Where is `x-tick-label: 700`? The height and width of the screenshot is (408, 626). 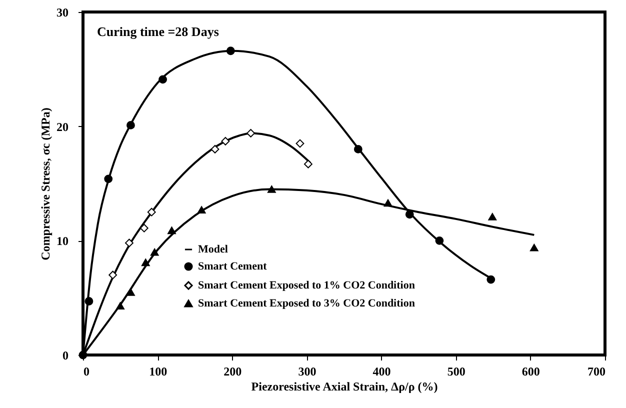 x-tick-label: 700 is located at coordinates (597, 371).